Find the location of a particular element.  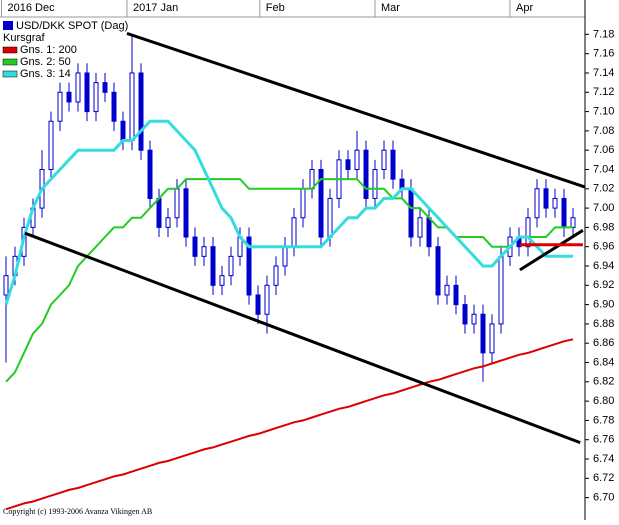

y-tick-label: 6.94 is located at coordinates (603, 266).